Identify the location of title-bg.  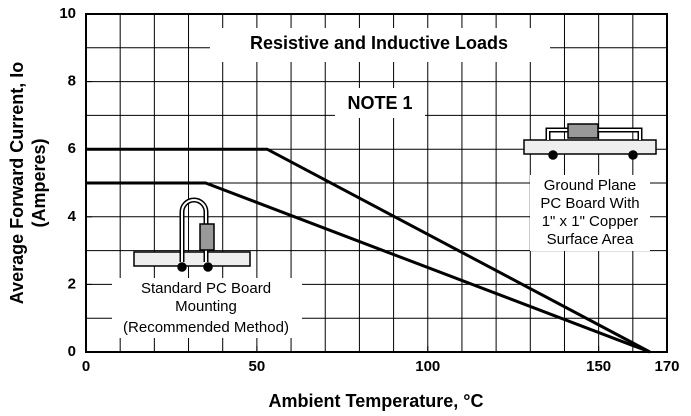
(380, 45).